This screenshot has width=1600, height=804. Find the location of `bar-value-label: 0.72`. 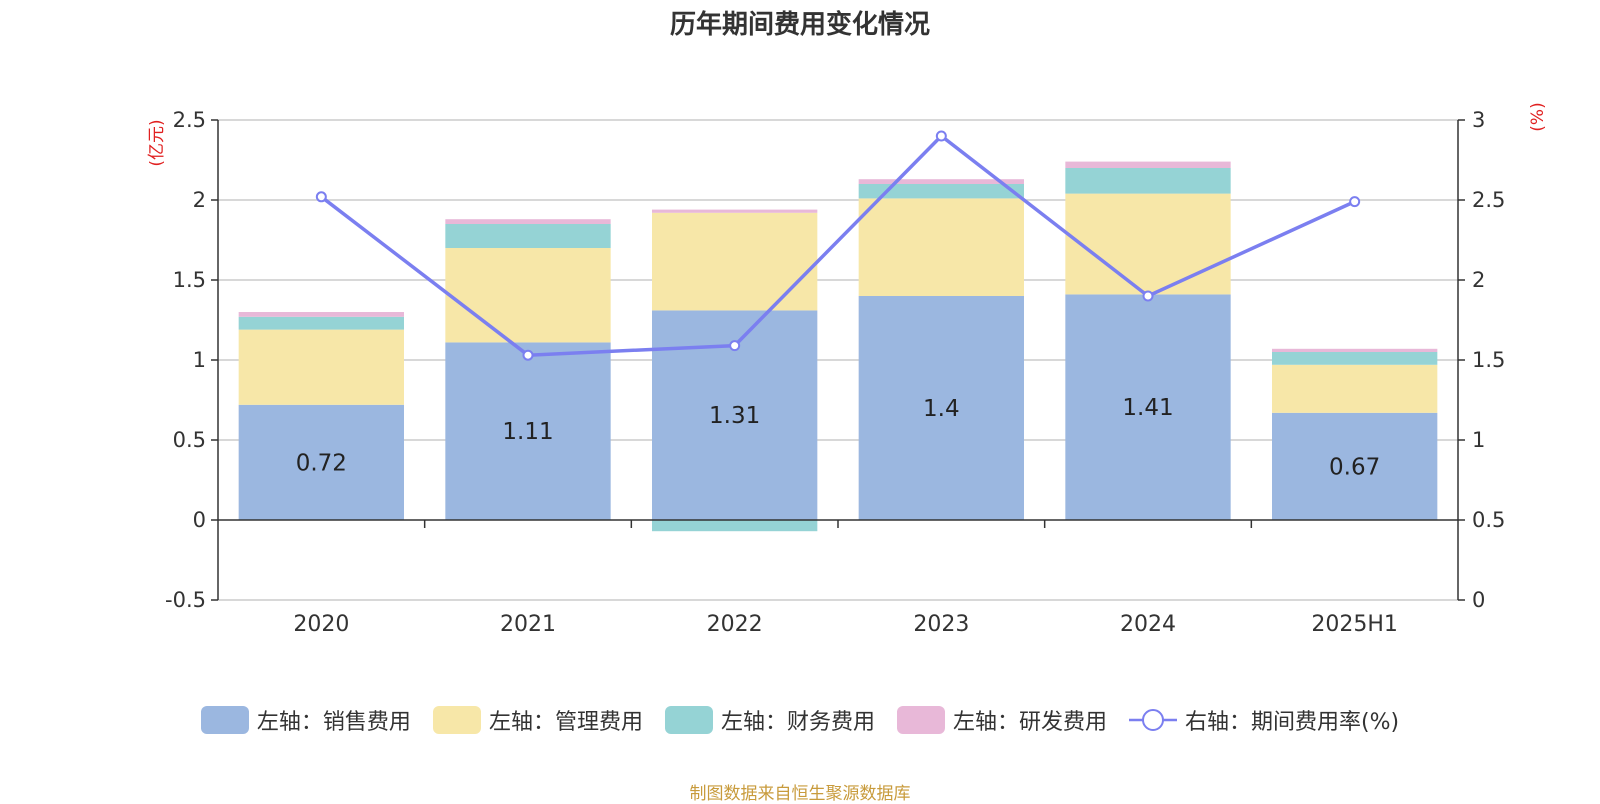

bar-value-label: 0.72 is located at coordinates (321, 463).